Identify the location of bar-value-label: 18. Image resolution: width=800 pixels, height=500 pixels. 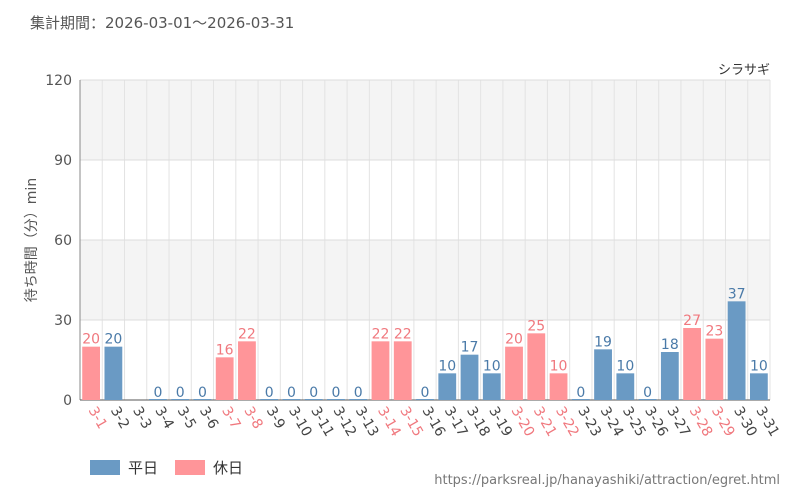
(670, 345).